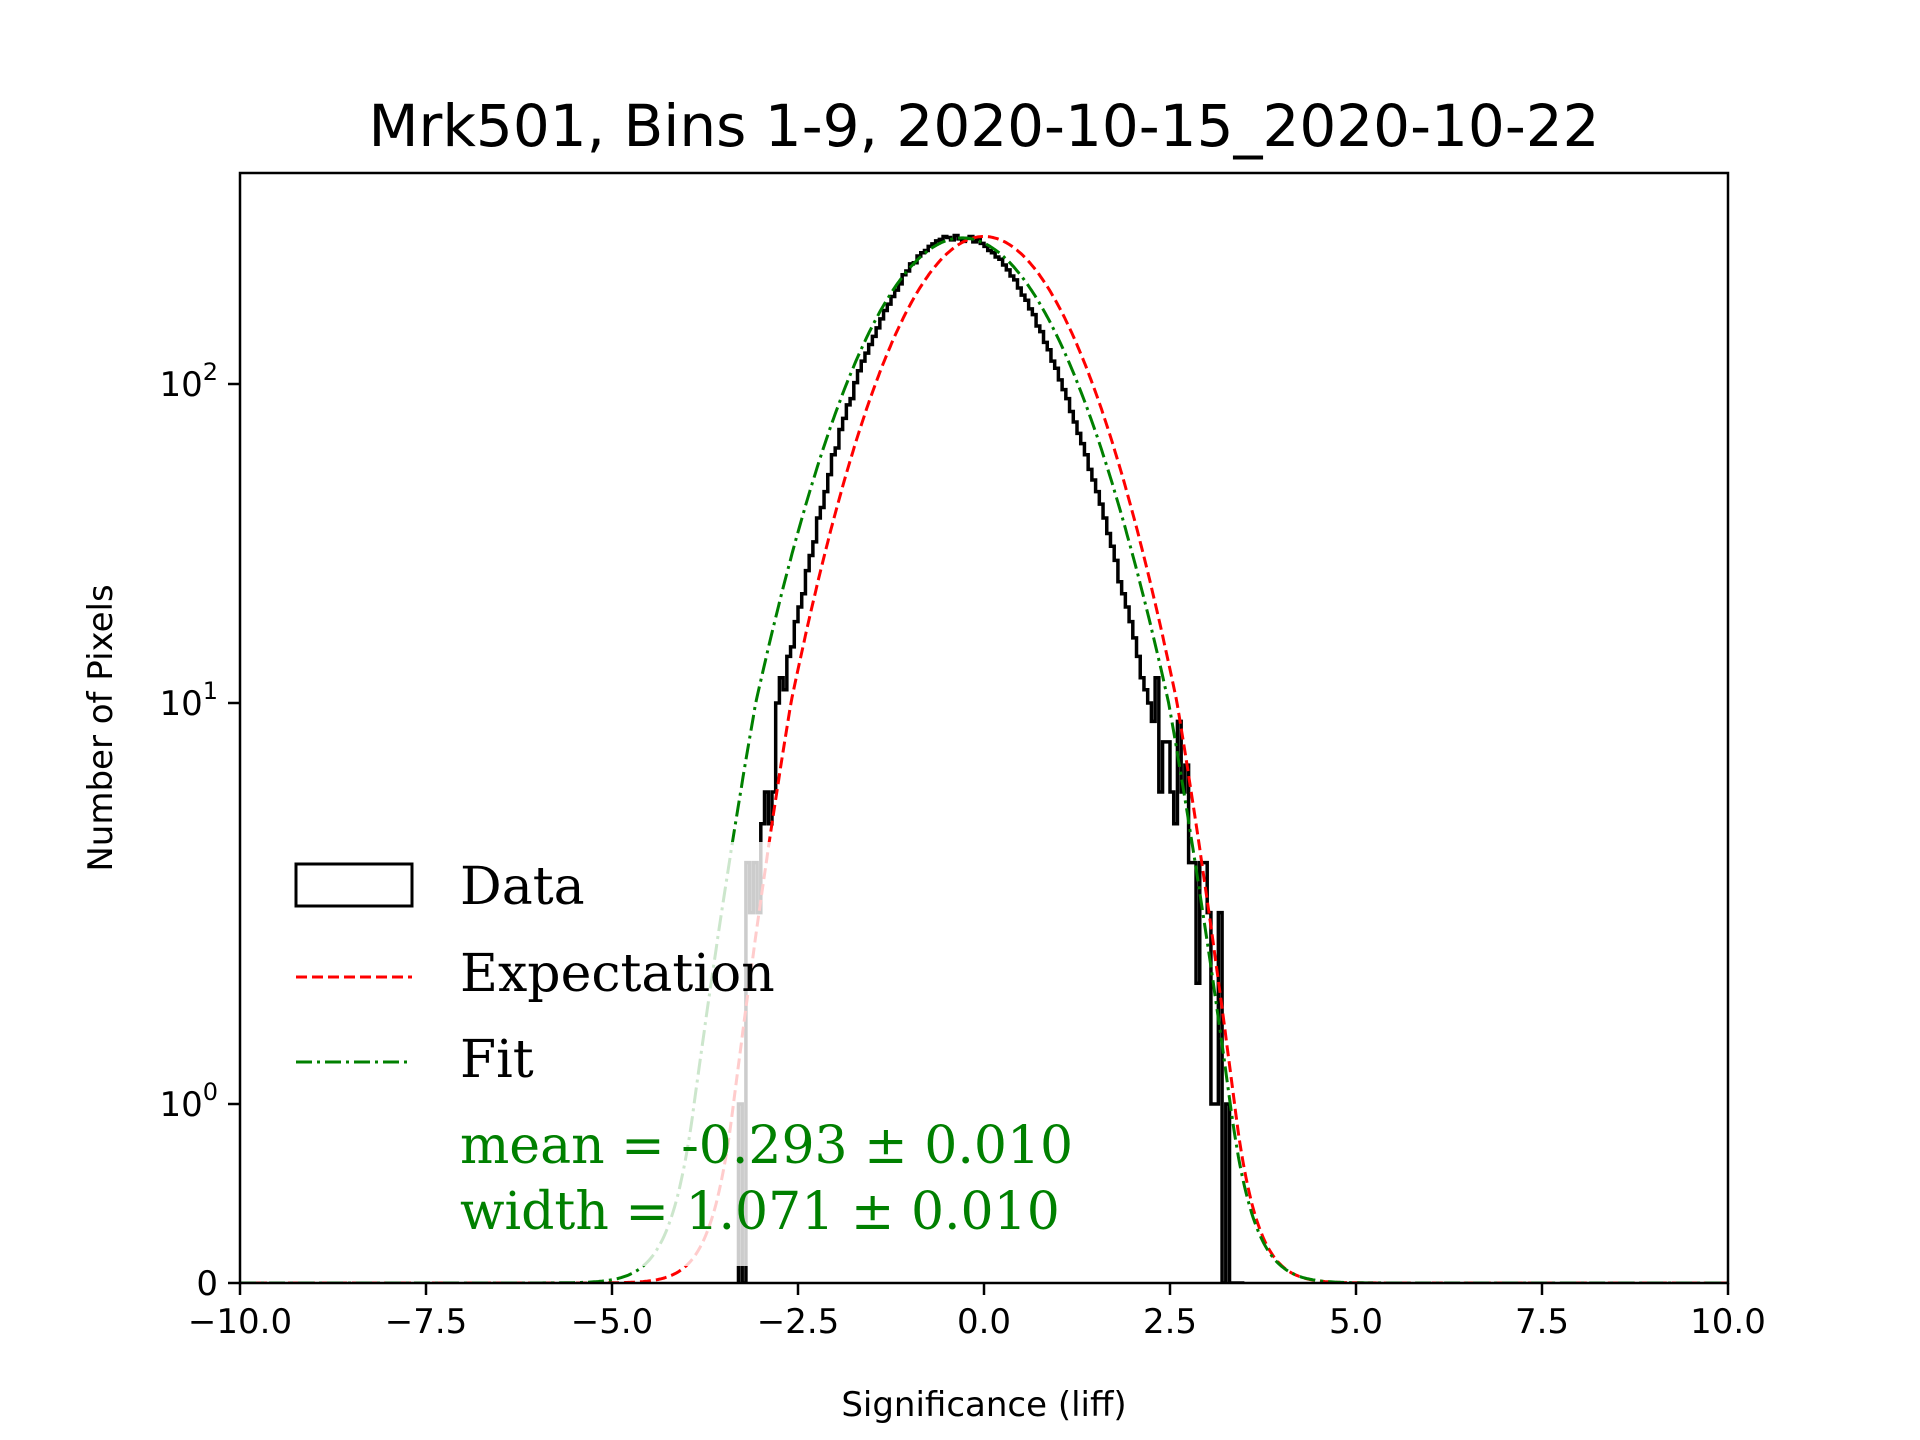 This screenshot has width=1920, height=1440. Describe the element at coordinates (612, 1322) in the screenshot. I see `x-tick-label: −5.0` at that location.